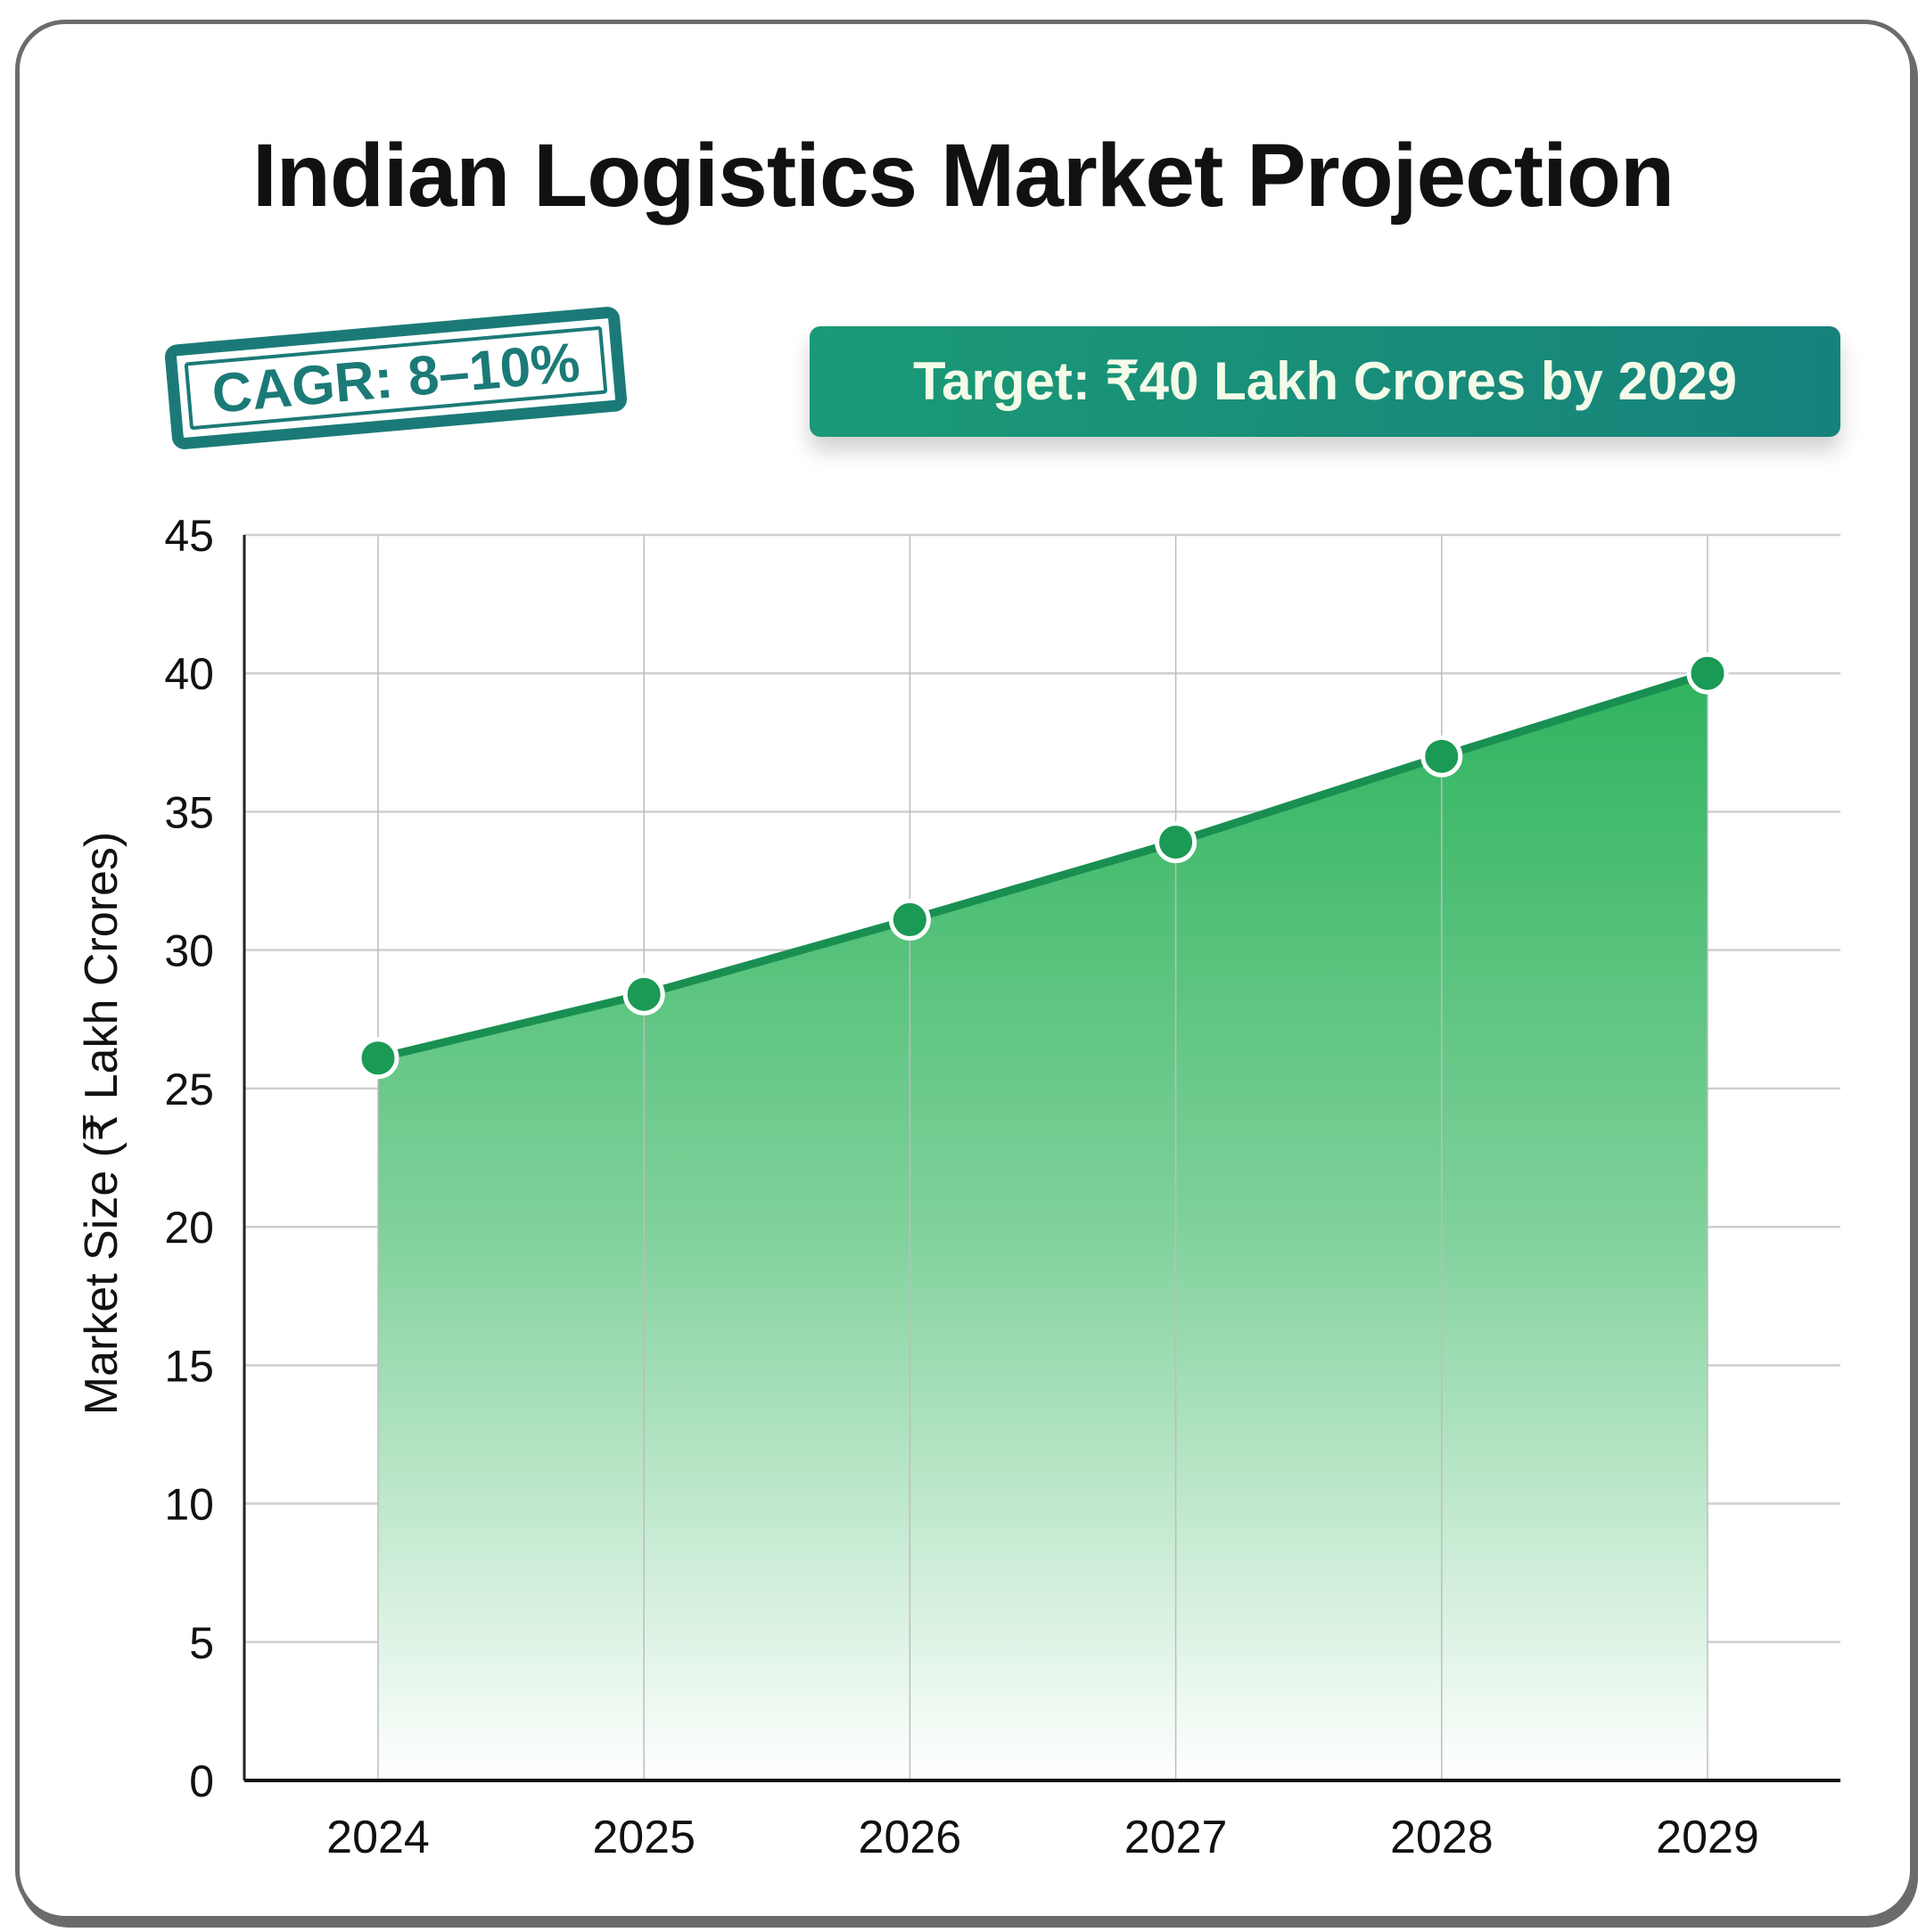 This screenshot has height=1932, width=1926. I want to click on y-tick-label: 45, so click(189, 536).